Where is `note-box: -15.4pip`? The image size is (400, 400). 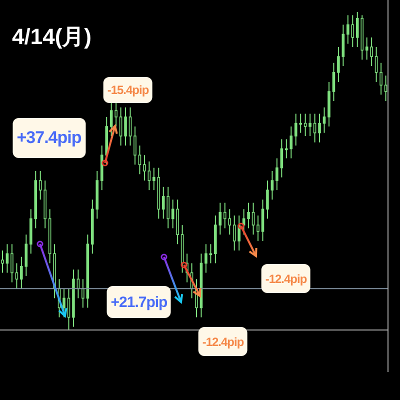 note-box: -15.4pip is located at coordinates (128, 90).